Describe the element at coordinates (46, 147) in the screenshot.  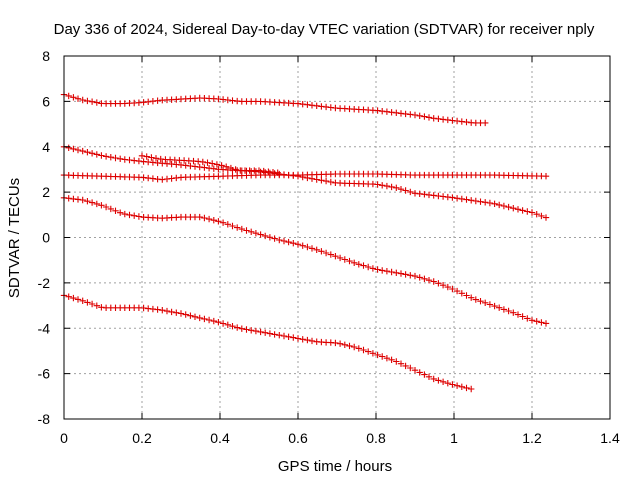
I see `y-tick-label: 4` at that location.